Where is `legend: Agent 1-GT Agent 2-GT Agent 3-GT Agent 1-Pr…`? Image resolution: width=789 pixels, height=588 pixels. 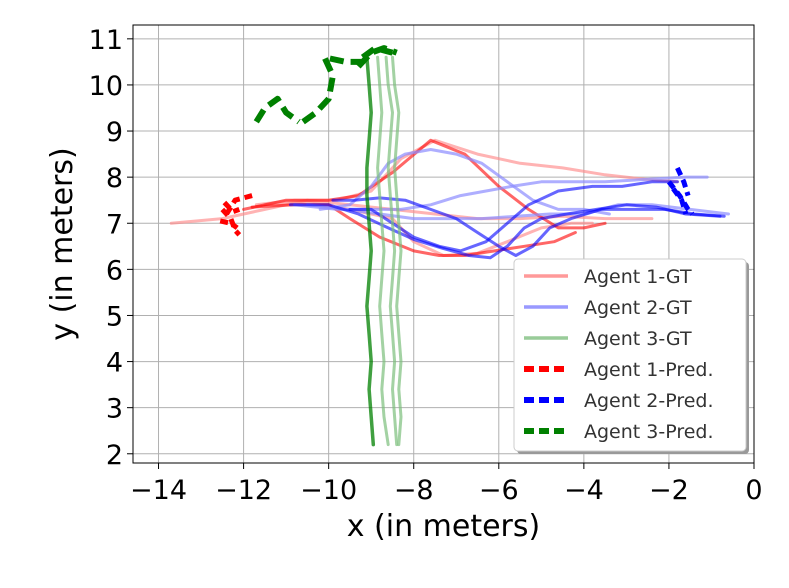 legend: Agent 1-GT Agent 2-GT Agent 3-GT Agent 1-Pr… is located at coordinates (631, 356).